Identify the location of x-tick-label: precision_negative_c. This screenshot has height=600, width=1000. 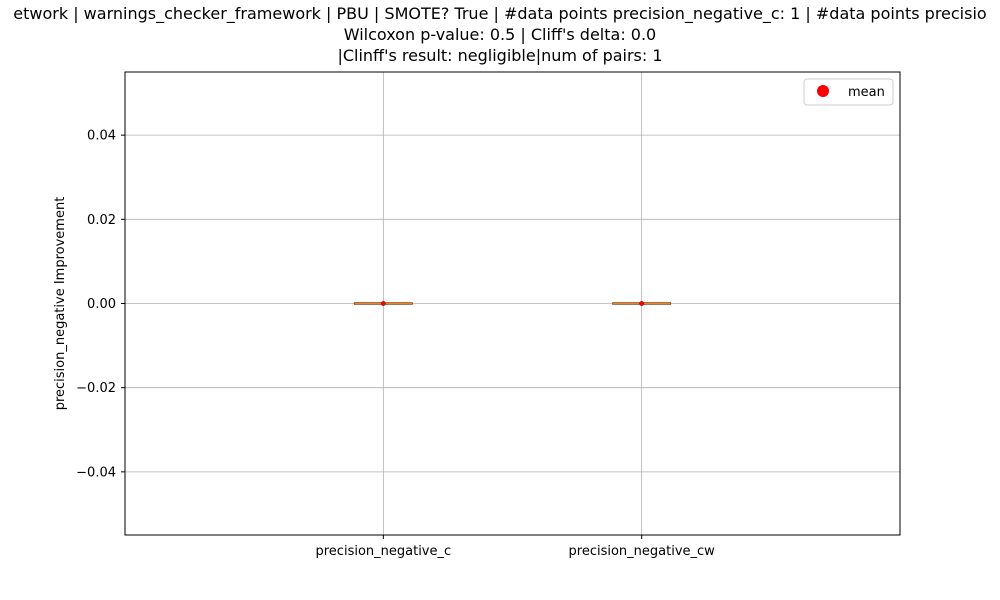
(384, 551).